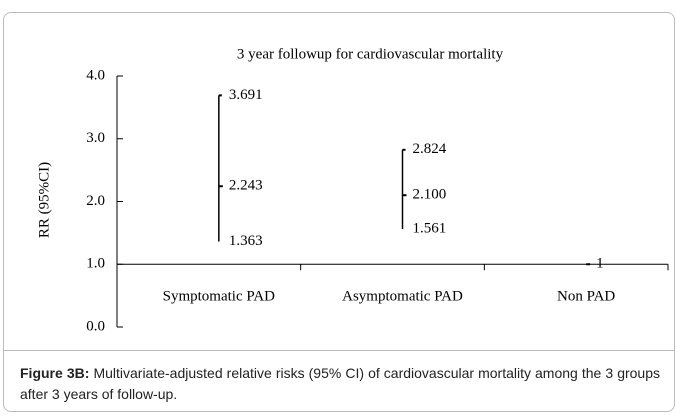  I want to click on upper-label: 3.691, so click(246, 95).